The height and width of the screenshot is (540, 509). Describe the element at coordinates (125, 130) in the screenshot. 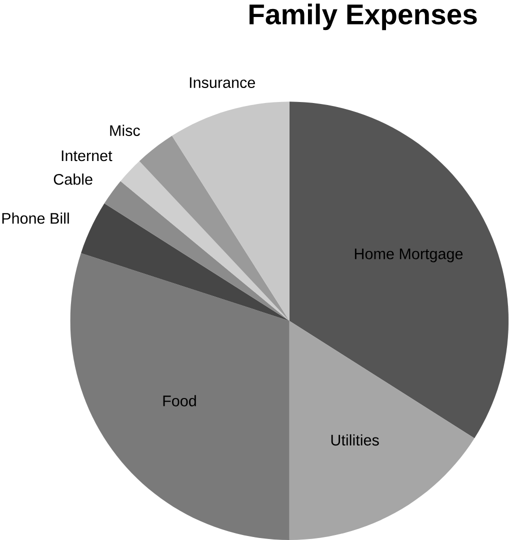

I see `slice-label: Misc` at that location.